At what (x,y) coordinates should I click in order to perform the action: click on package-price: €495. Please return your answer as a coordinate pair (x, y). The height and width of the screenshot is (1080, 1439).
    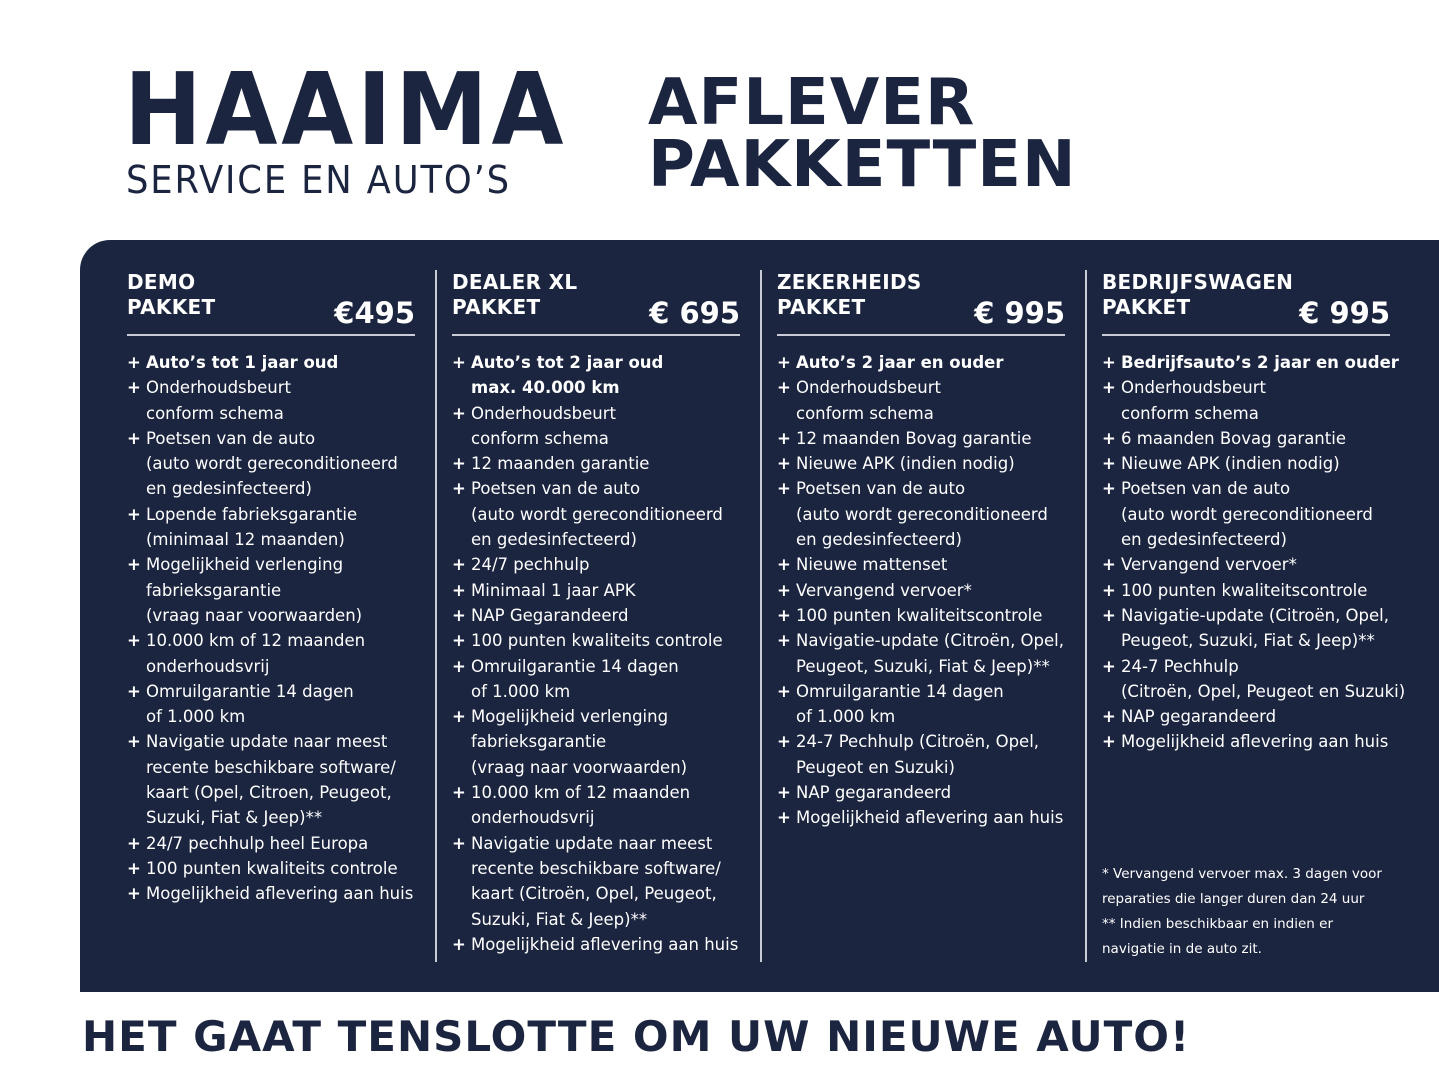
    Looking at the image, I should click on (374, 313).